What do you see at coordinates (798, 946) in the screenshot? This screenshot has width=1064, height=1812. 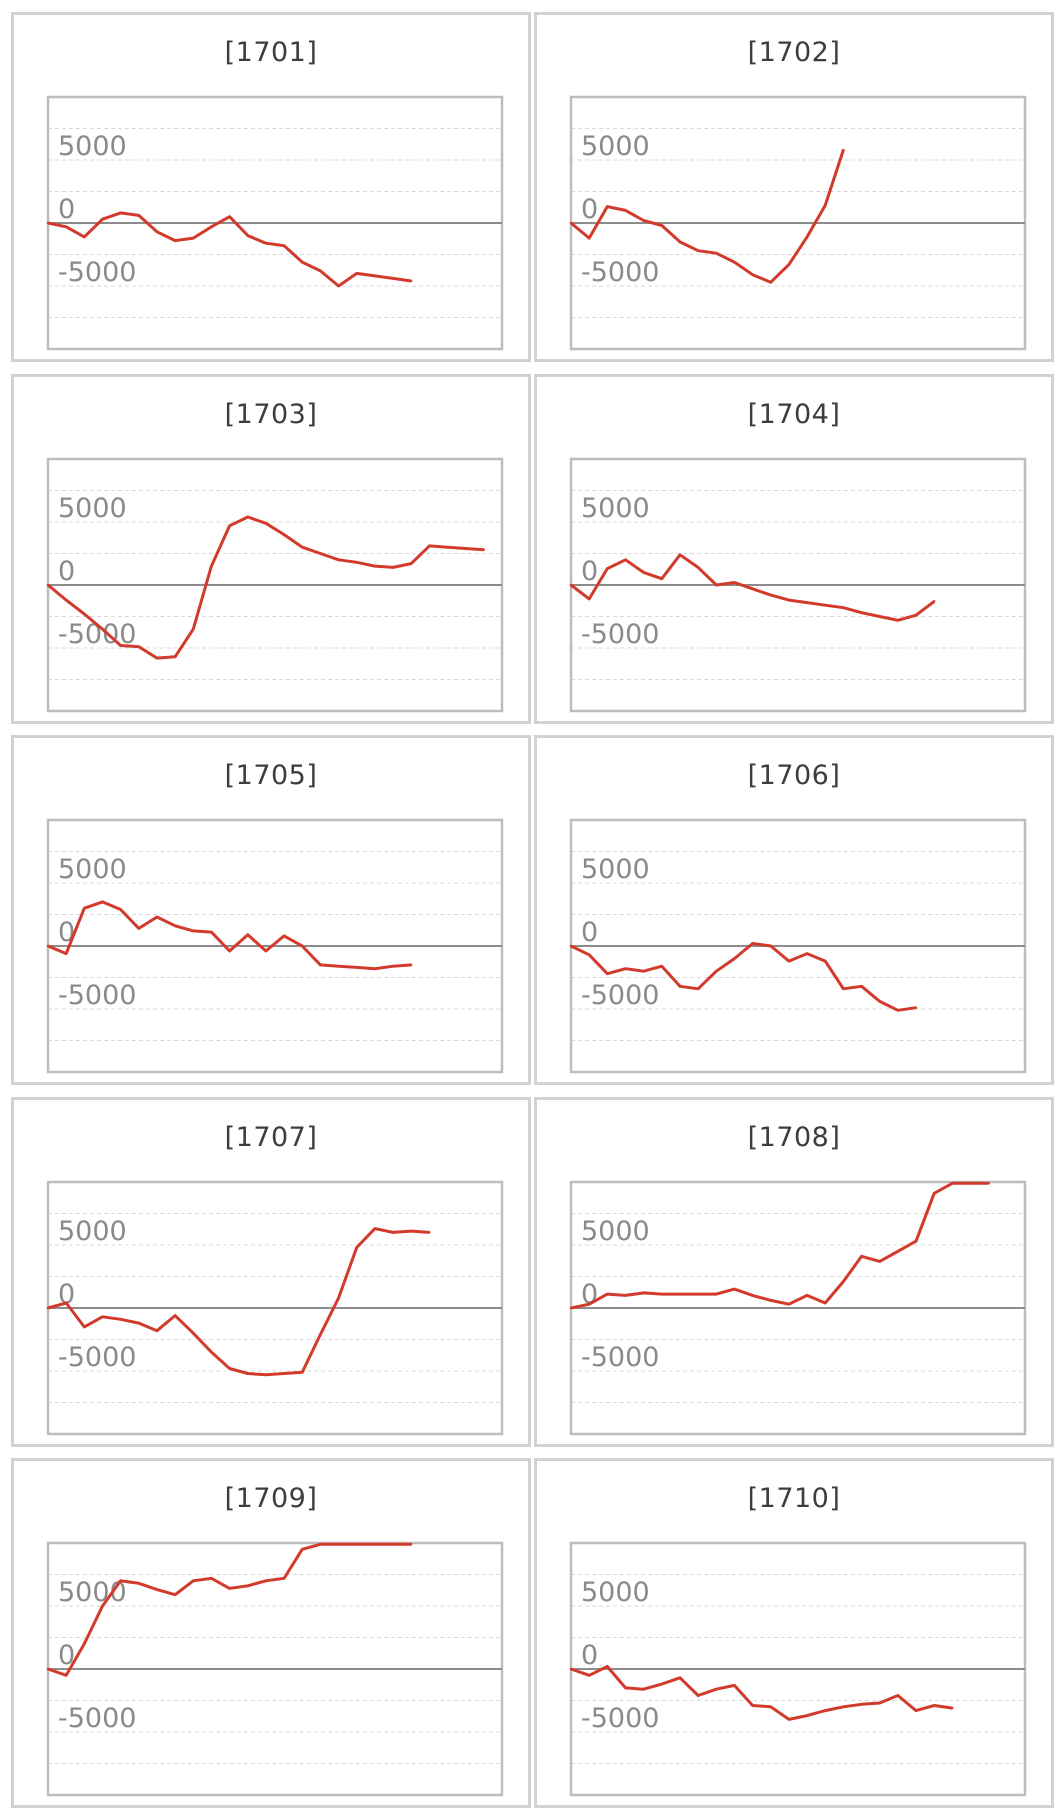 I see `chart-svg: 5000 0 -5000` at bounding box center [798, 946].